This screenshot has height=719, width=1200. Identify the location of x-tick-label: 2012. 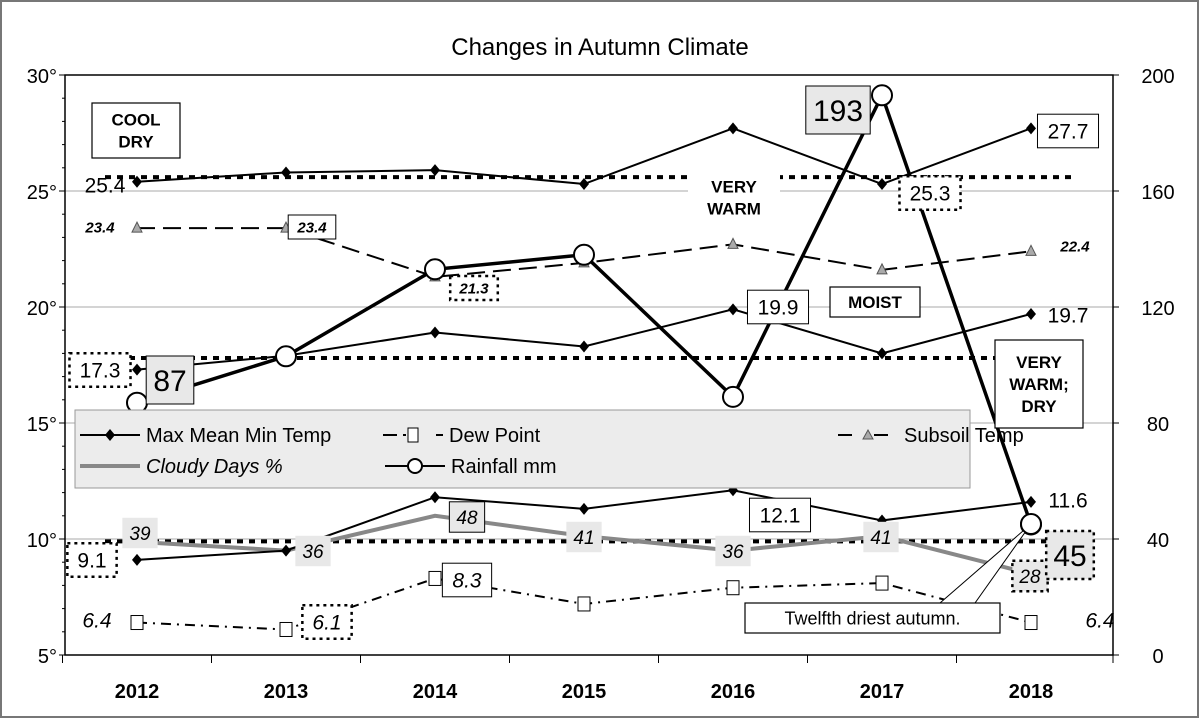
(137, 692).